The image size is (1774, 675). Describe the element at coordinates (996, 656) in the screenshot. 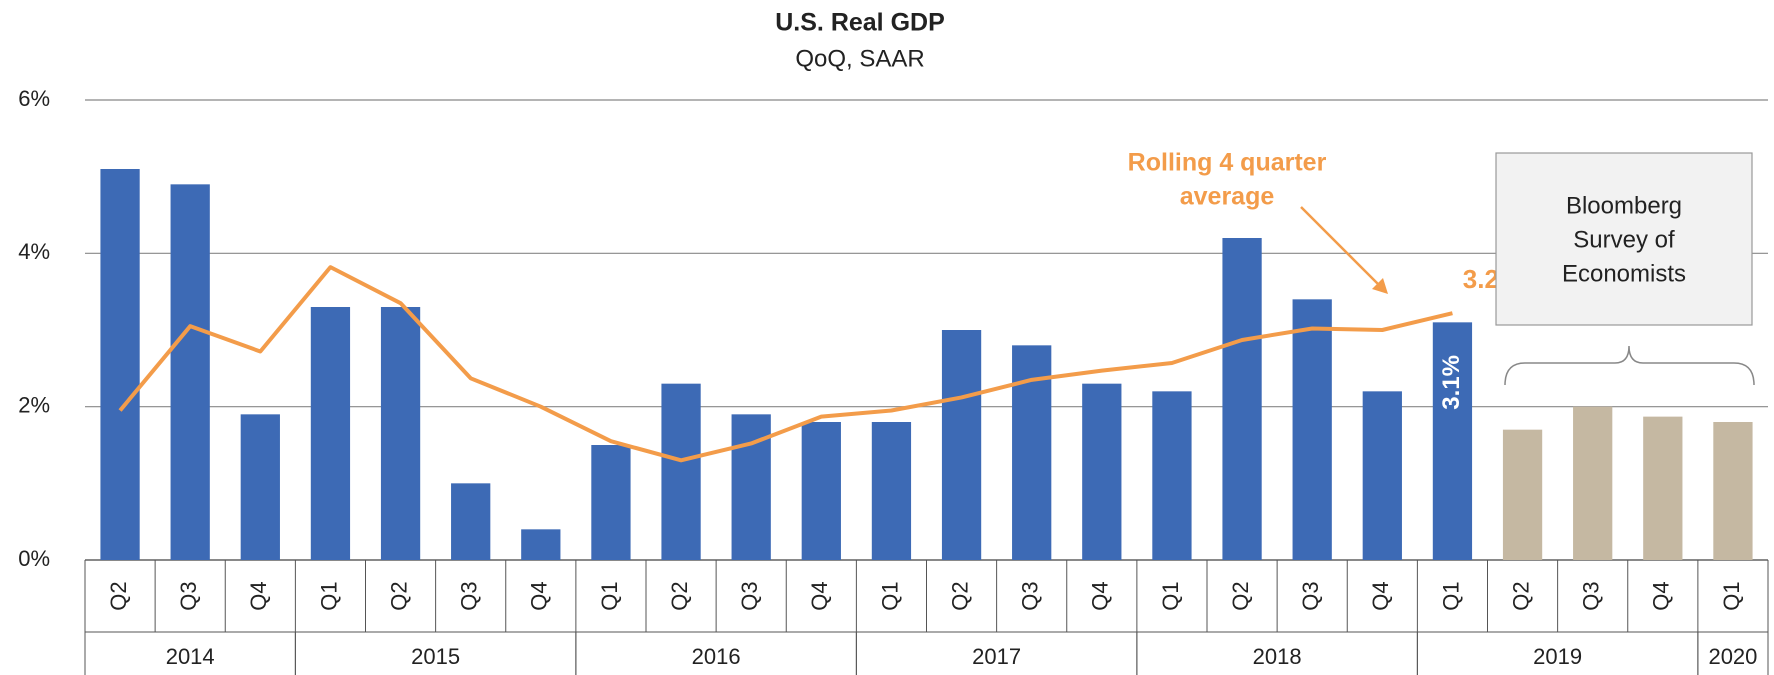

I see `year-label: 2017` at that location.